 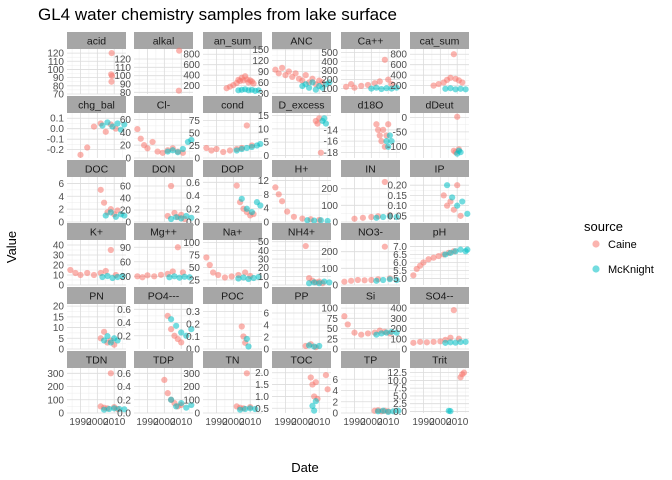 What do you see at coordinates (333, 319) in the screenshot?
I see `y-tick-label: 75` at bounding box center [333, 319].